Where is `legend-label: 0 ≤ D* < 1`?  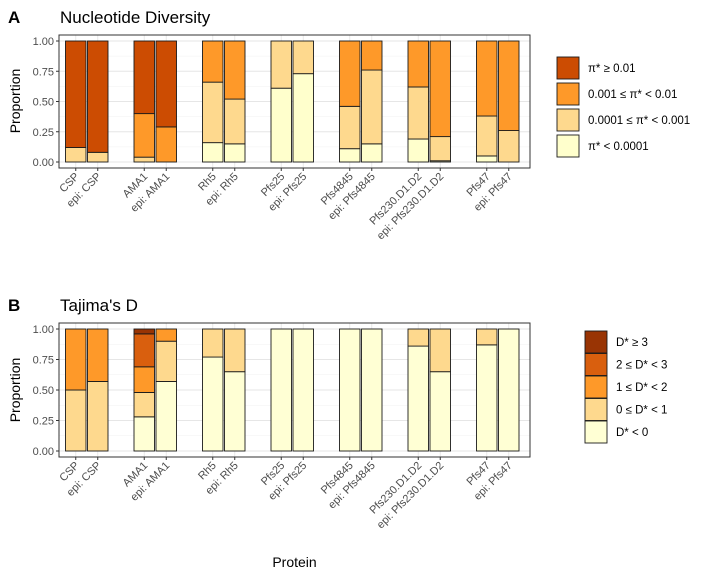 legend-label: 0 ≤ D* < 1 is located at coordinates (641, 411).